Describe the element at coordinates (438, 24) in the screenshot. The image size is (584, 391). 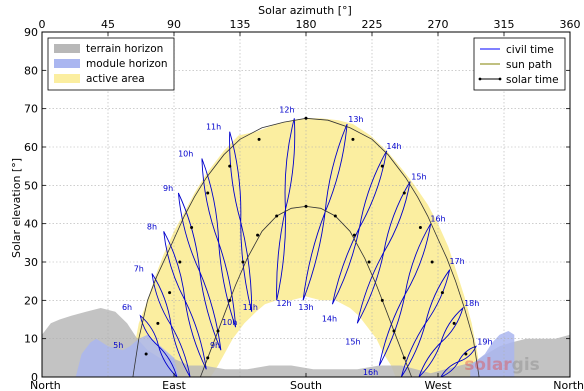
I see `top-tick-label: 270` at that location.